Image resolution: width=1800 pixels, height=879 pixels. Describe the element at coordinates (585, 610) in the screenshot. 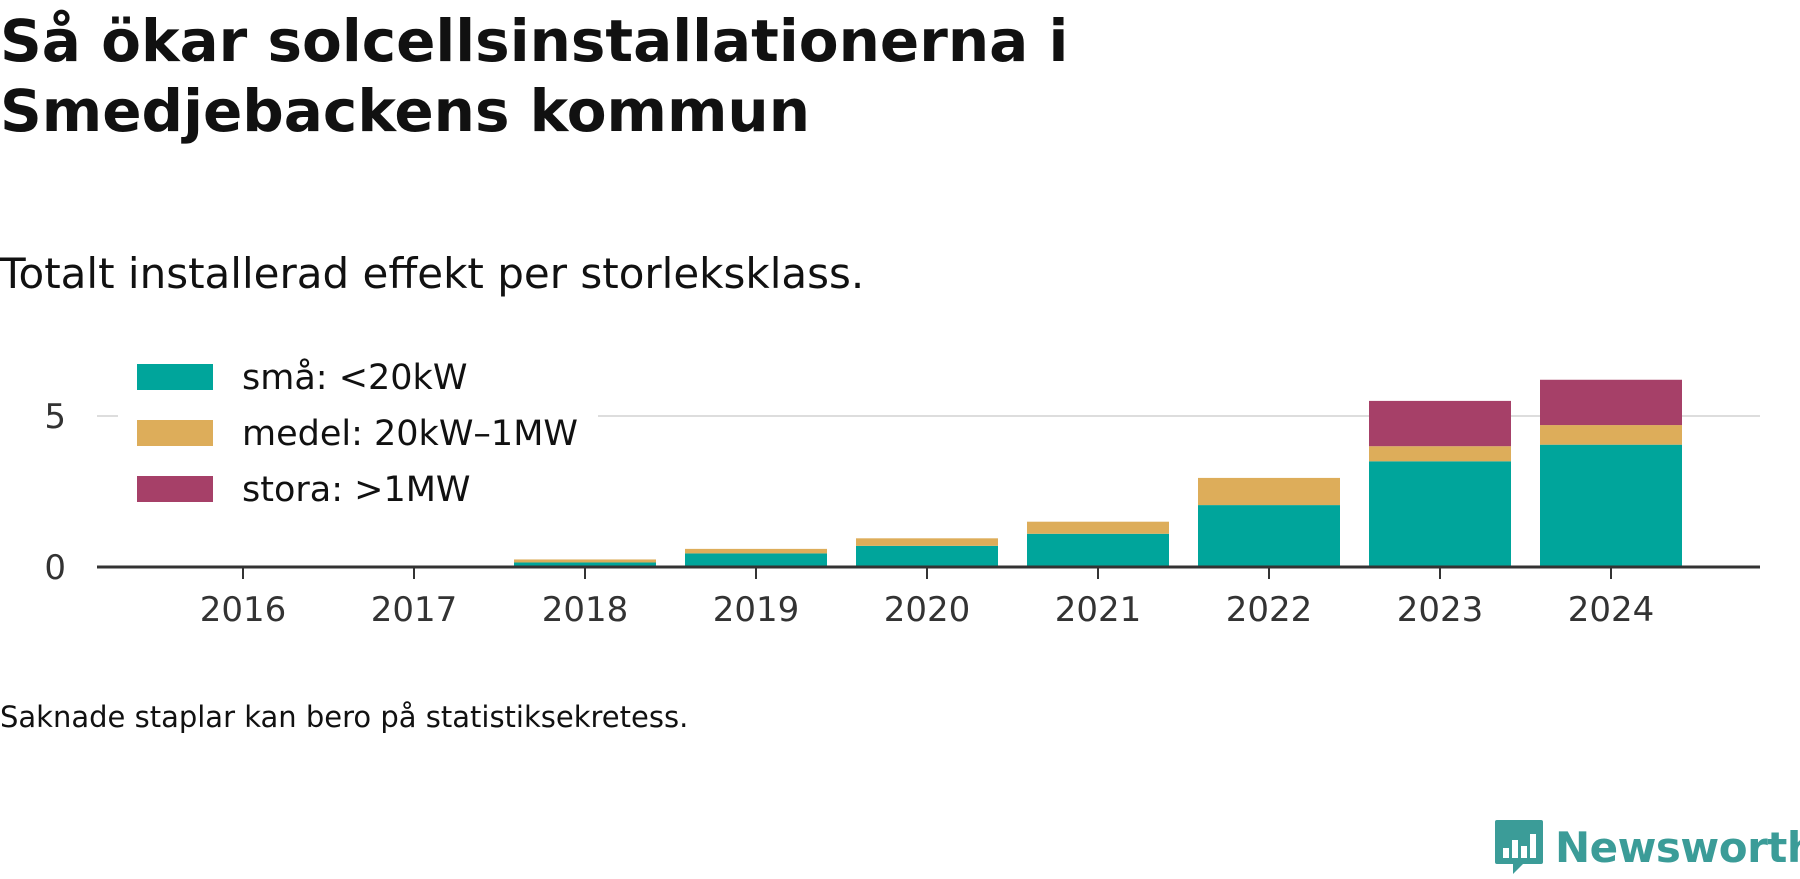

I see `x-tick-label: 2018` at that location.